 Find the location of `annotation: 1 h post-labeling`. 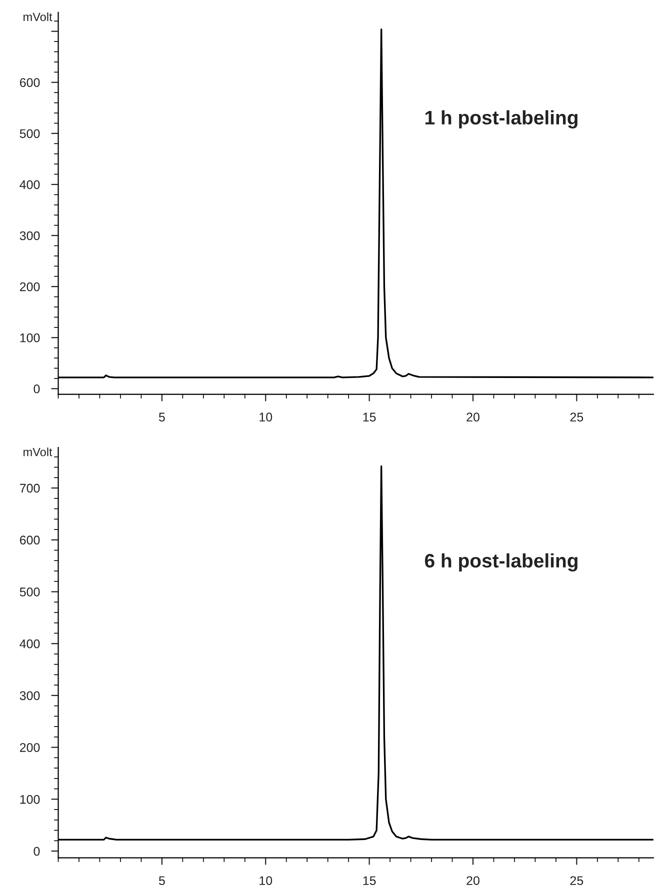

annotation: 1 h post-labeling is located at coordinates (501, 119).